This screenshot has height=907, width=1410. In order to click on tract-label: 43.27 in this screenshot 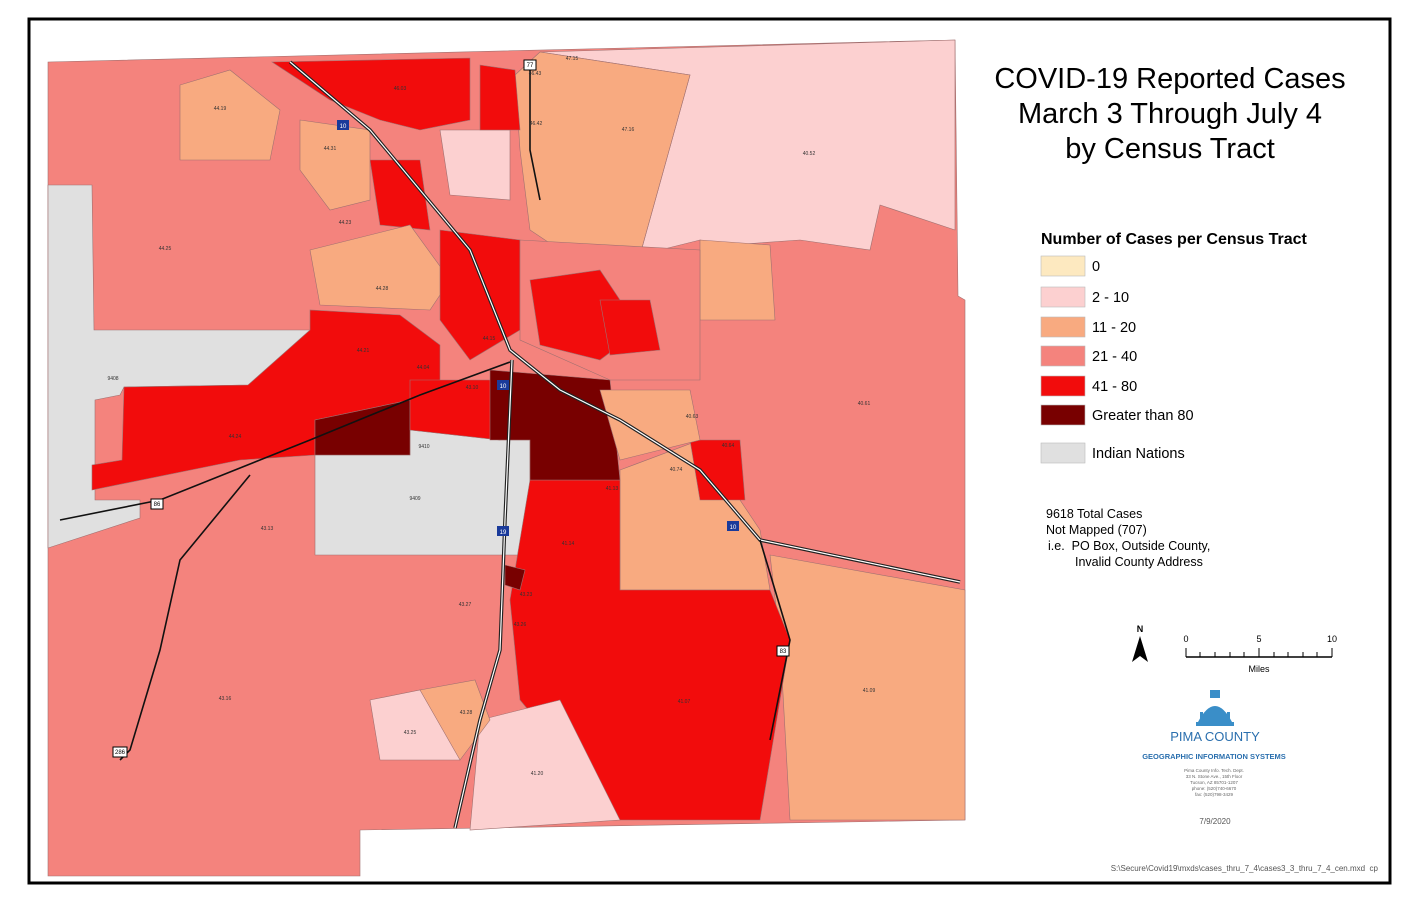, I will do `click(465, 605)`.